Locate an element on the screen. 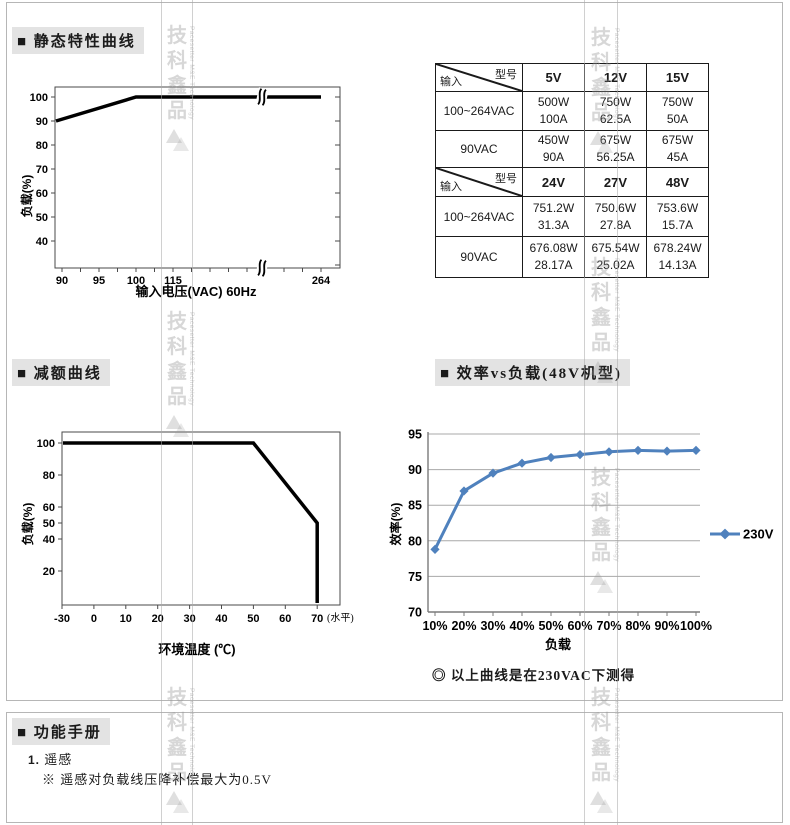 The width and height of the screenshot is (790, 825). manual-item-1: 1. 遥感 is located at coordinates (50, 758).